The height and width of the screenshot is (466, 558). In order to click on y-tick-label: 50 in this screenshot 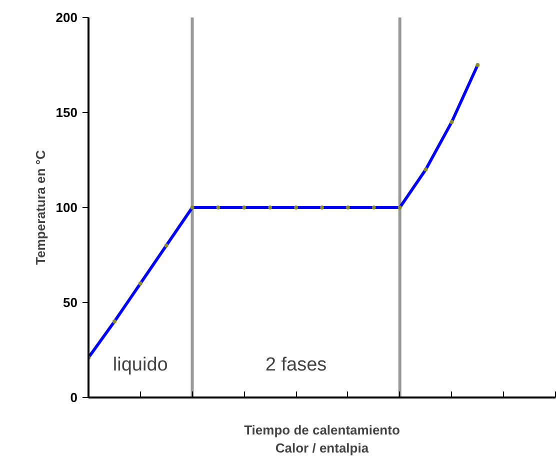, I will do `click(70, 302)`.